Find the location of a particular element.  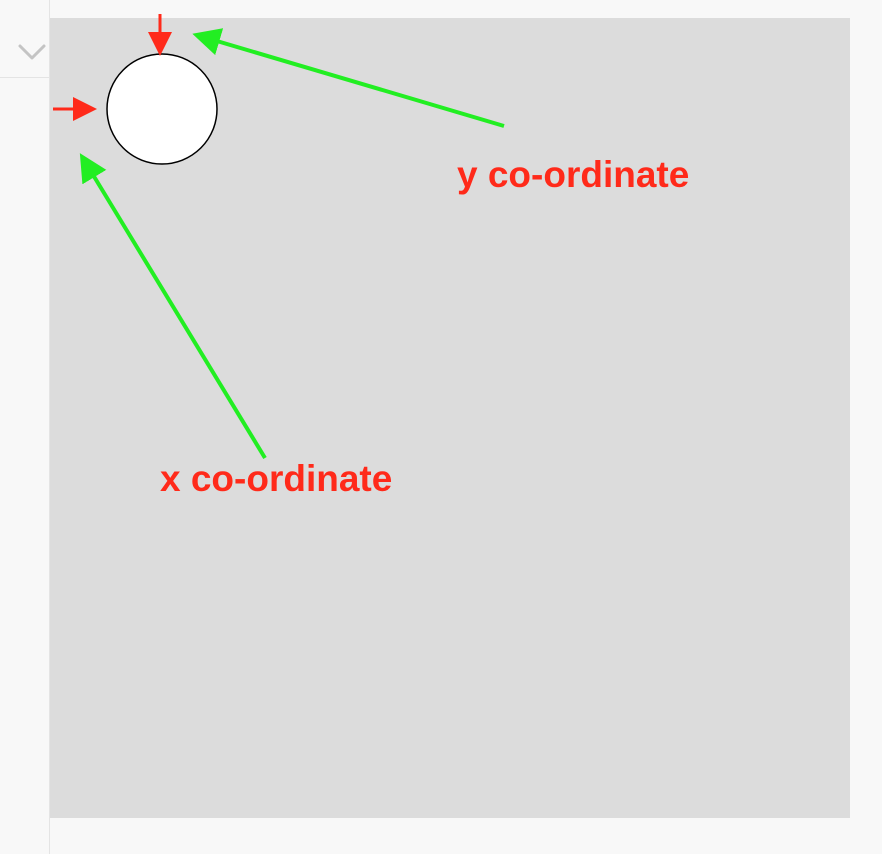

x-coordinate-label: x co-ordinate is located at coordinates (276, 478).